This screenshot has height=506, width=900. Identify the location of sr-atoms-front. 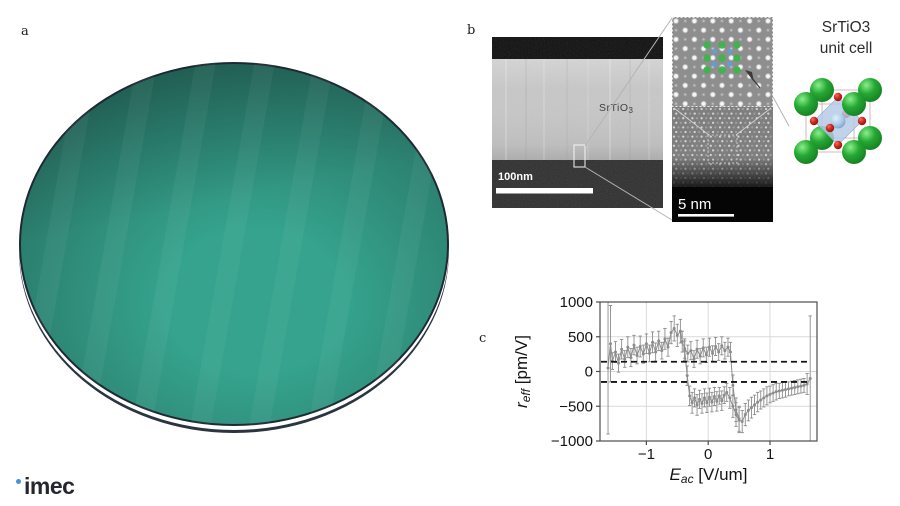
(830, 128).